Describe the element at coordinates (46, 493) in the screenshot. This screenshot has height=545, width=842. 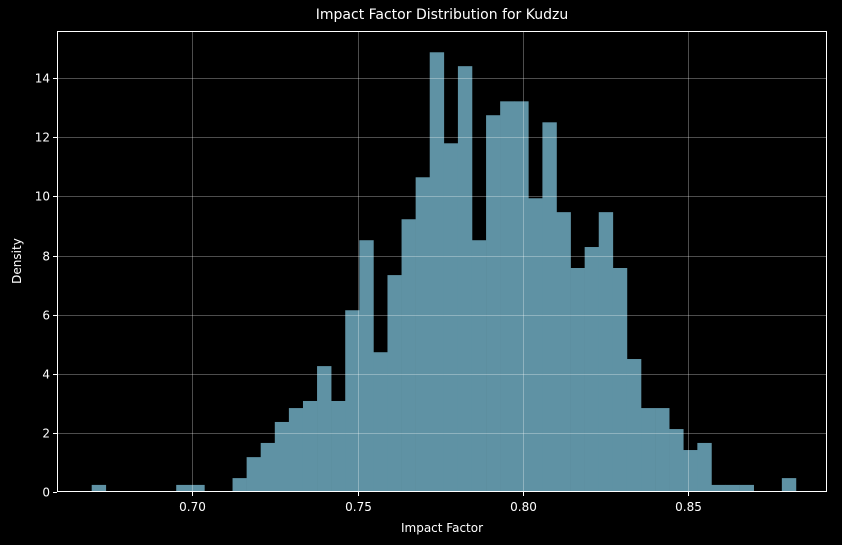
I see `y-tick-label: 0` at that location.